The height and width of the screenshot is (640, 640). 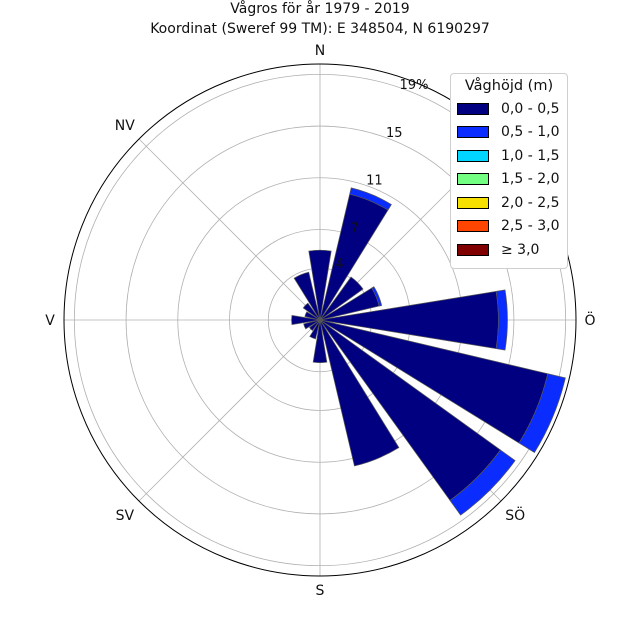 I want to click on legend-label-3: 1,5 - 2,0, so click(x=530, y=179).